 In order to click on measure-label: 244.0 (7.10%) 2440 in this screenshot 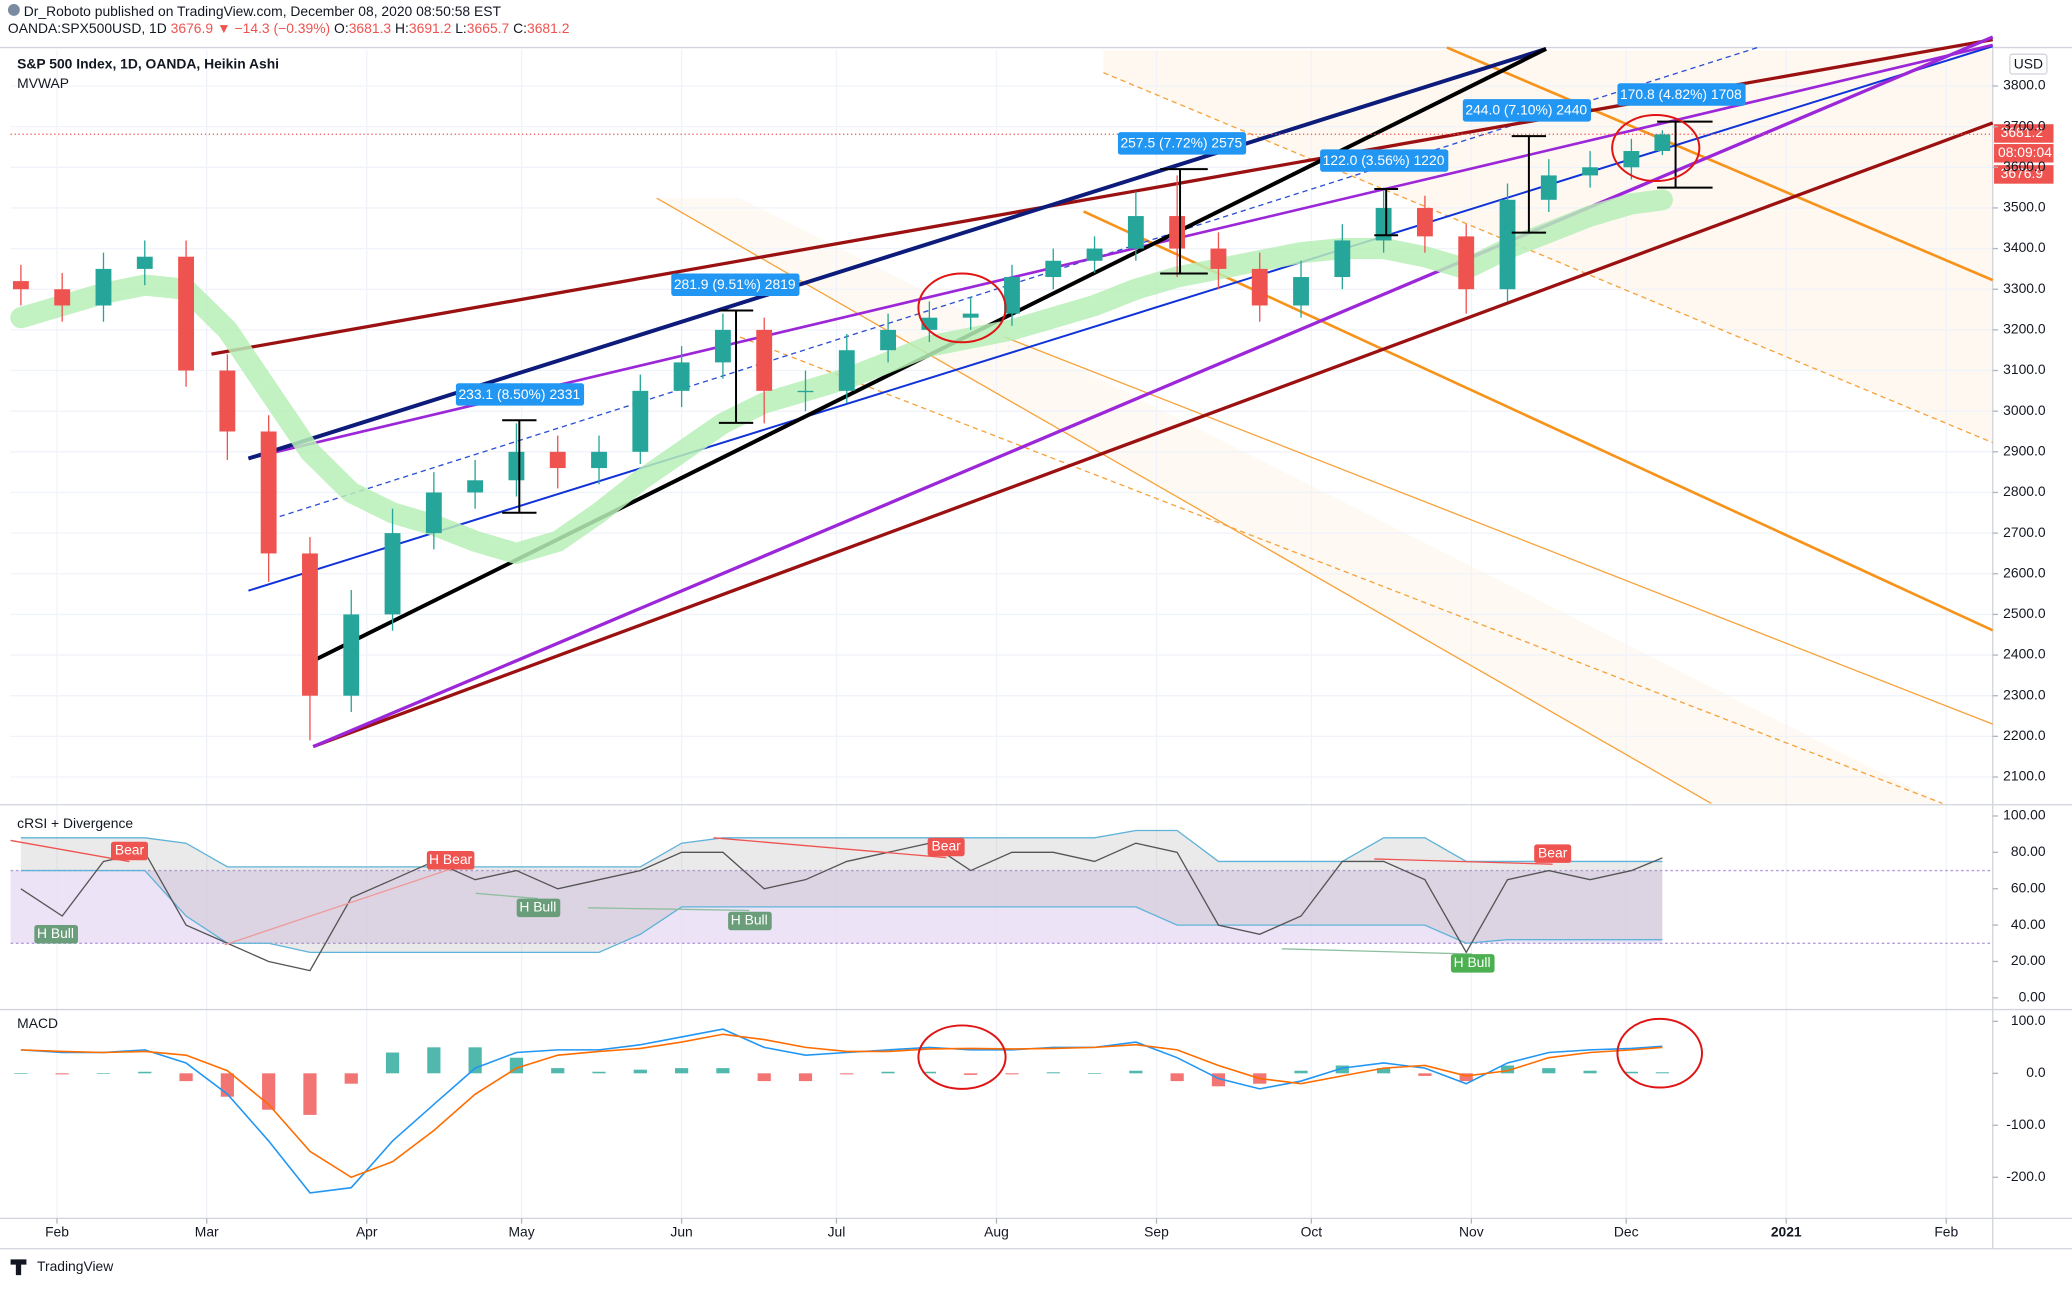, I will do `click(1526, 110)`.